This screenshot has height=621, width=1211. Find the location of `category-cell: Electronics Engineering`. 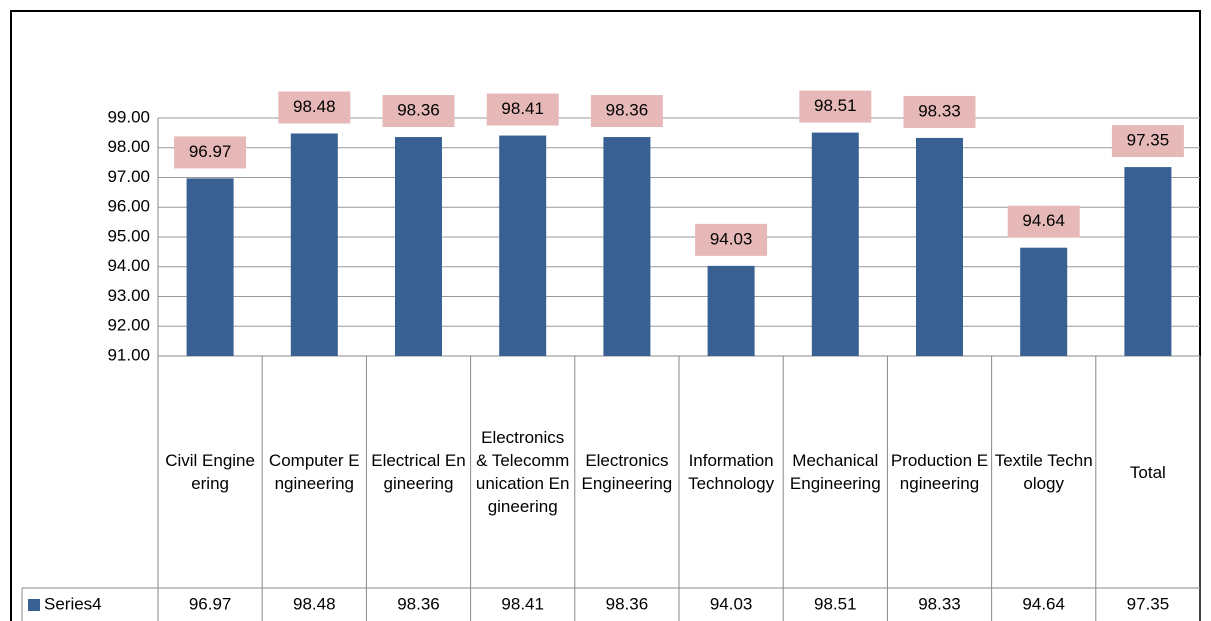

category-cell: Electronics Engineering is located at coordinates (627, 472).